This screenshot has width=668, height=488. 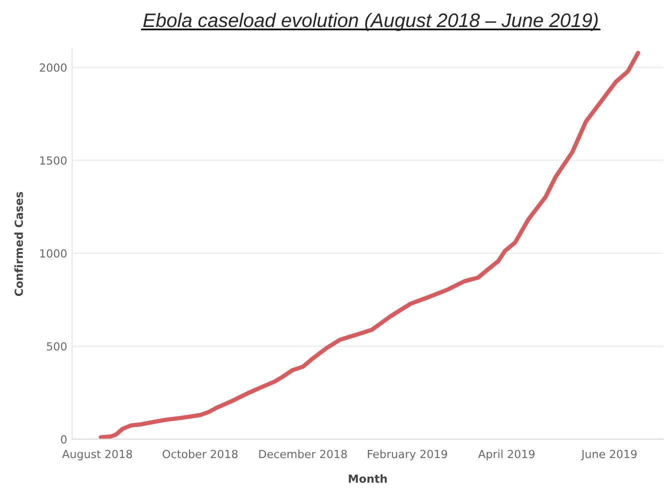 What do you see at coordinates (53, 253) in the screenshot?
I see `y-tick-label: 1000` at bounding box center [53, 253].